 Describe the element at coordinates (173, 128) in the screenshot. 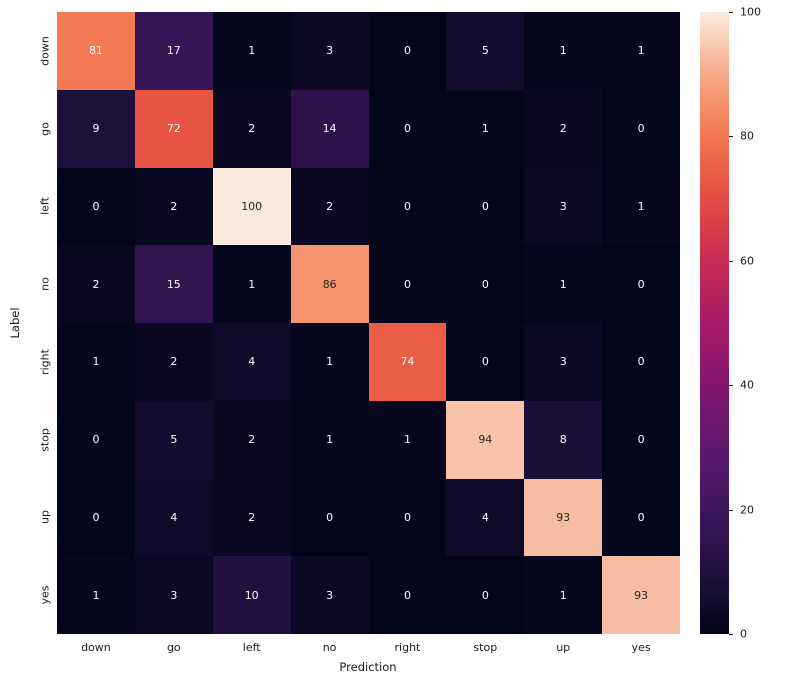

I see `heatmap-cell: 72` at that location.